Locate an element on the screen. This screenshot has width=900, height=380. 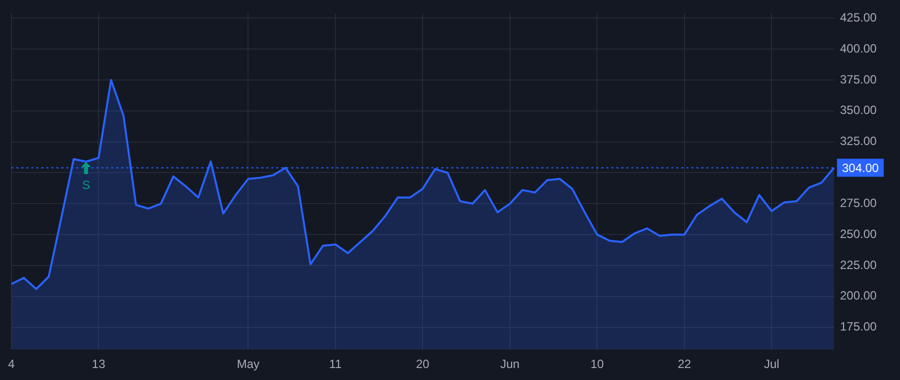
x-tick-label: 4 is located at coordinates (11, 364).